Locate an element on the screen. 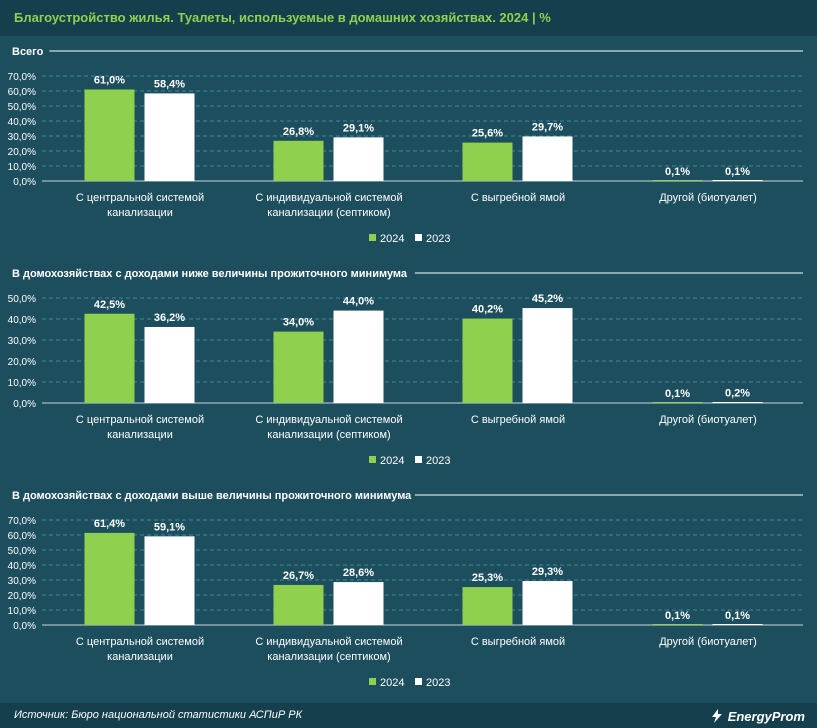  data-label: 29,1% is located at coordinates (358, 128).